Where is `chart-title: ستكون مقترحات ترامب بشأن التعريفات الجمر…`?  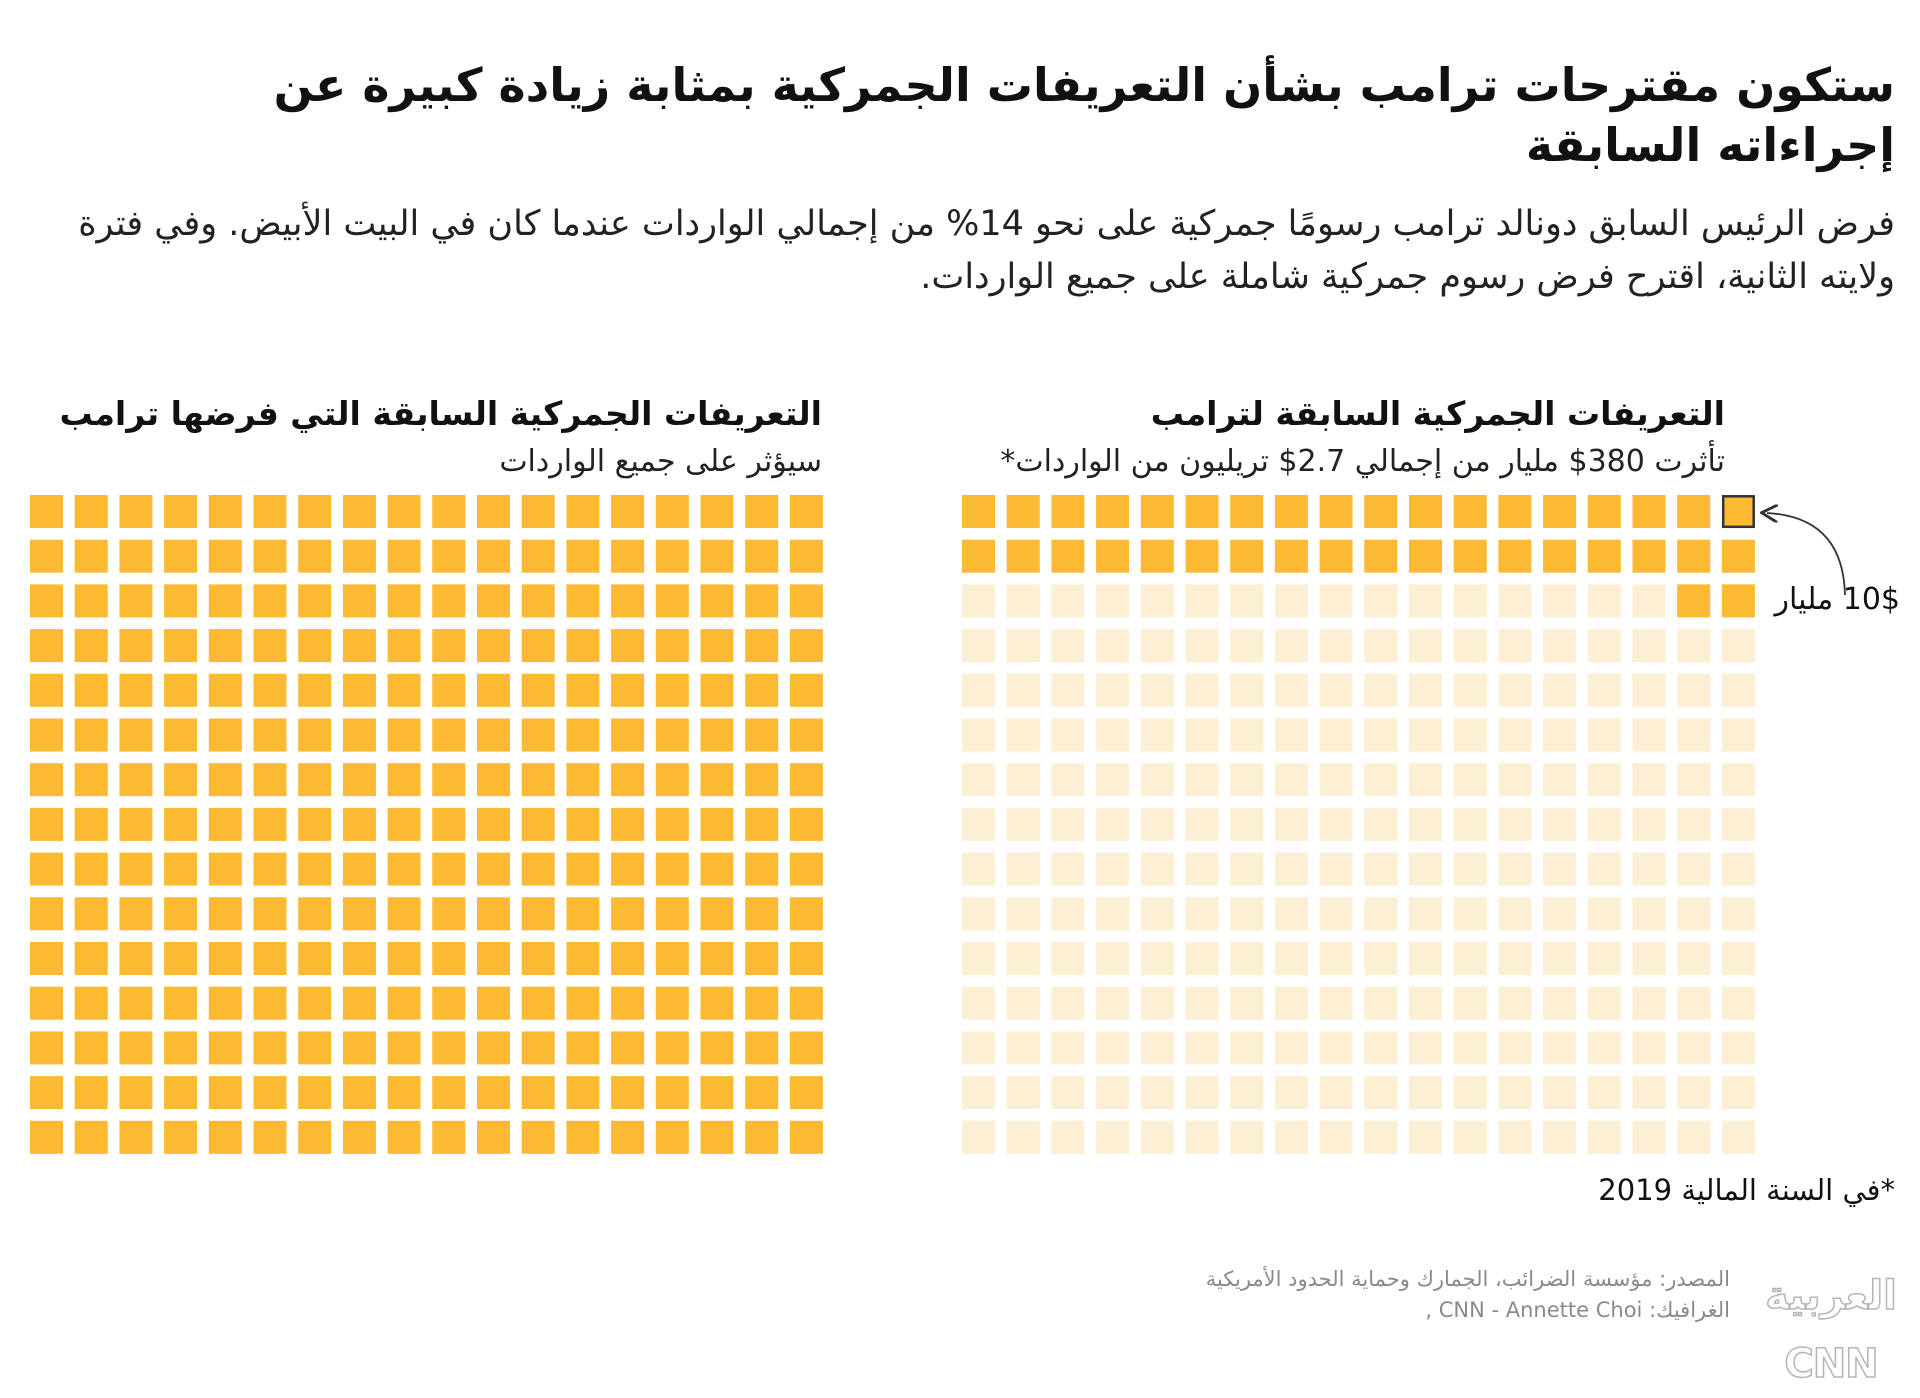
chart-title: ستكون مقترحات ترامب بشأن التعريفات الجمر… is located at coordinates (1084, 115).